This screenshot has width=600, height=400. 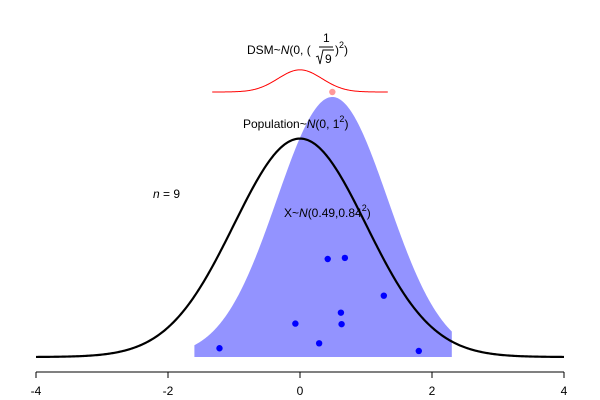 I want to click on sample-points, so click(x=319, y=304).